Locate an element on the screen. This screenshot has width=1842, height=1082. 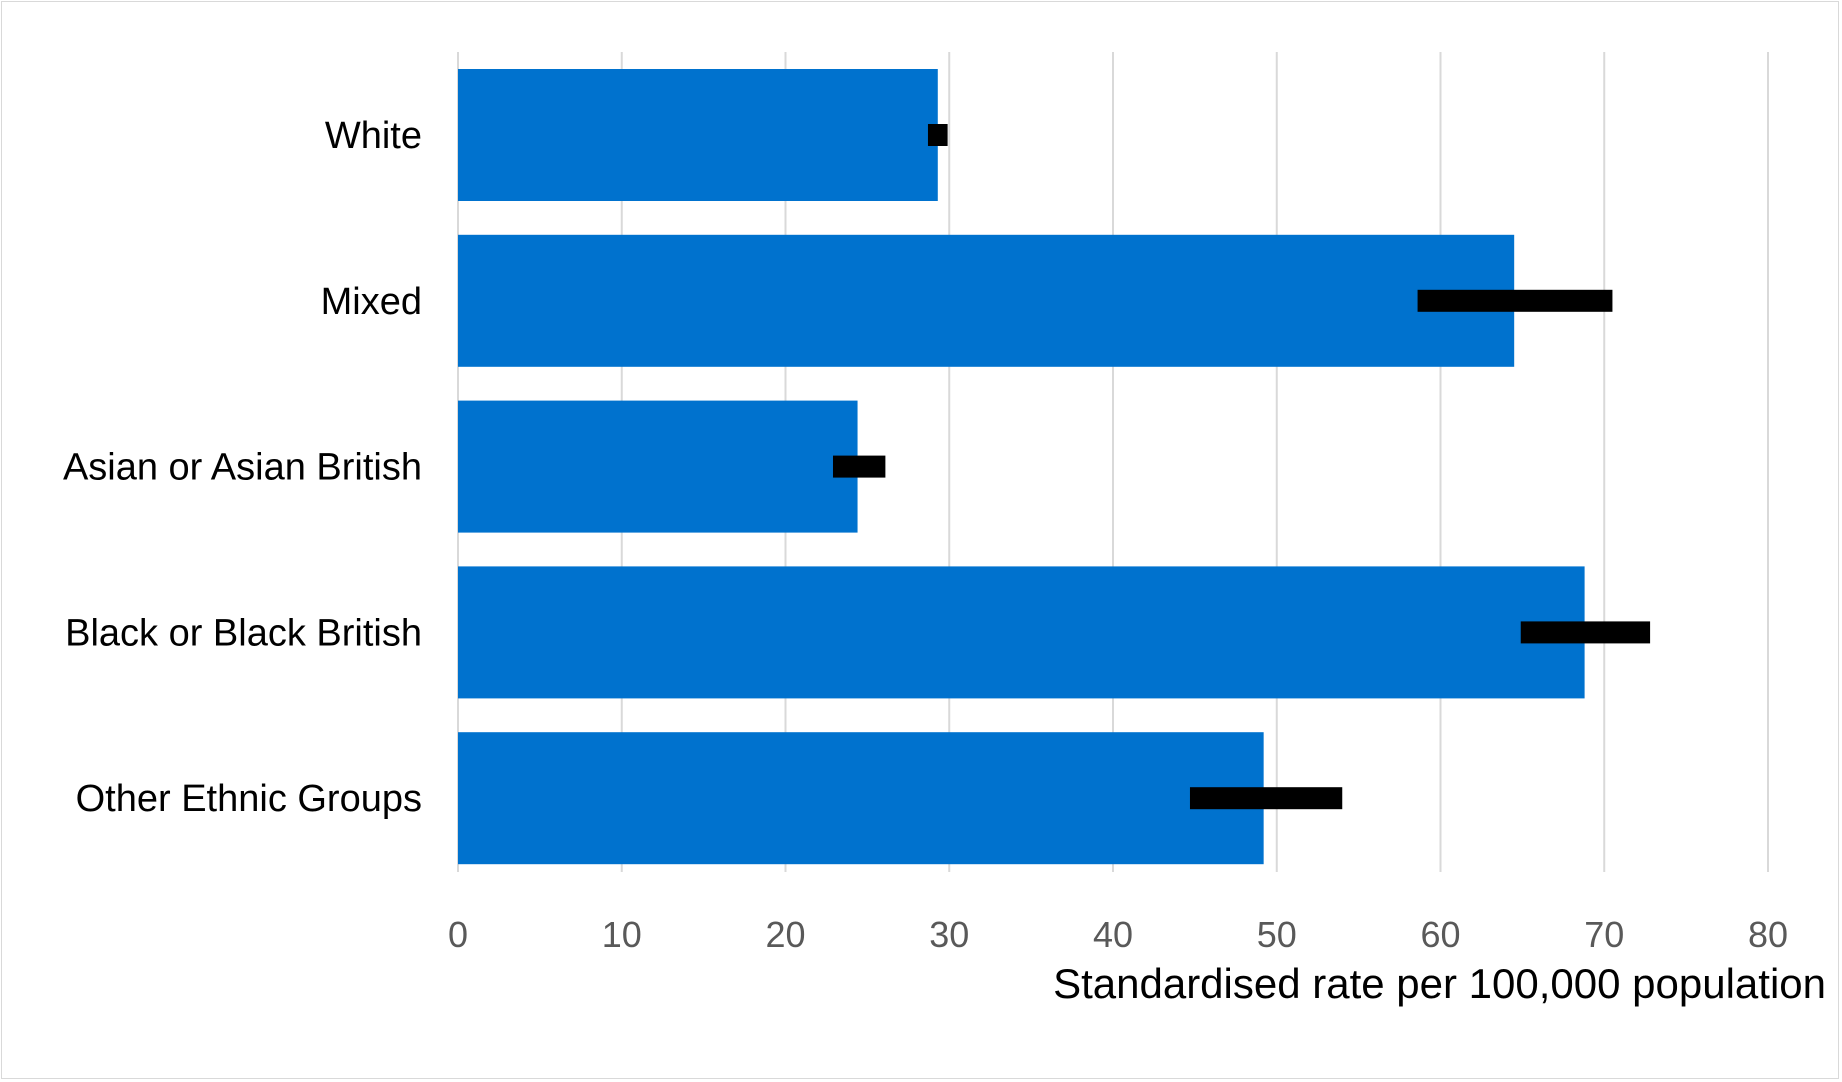
x-tick-label-40: 40 is located at coordinates (1113, 934).